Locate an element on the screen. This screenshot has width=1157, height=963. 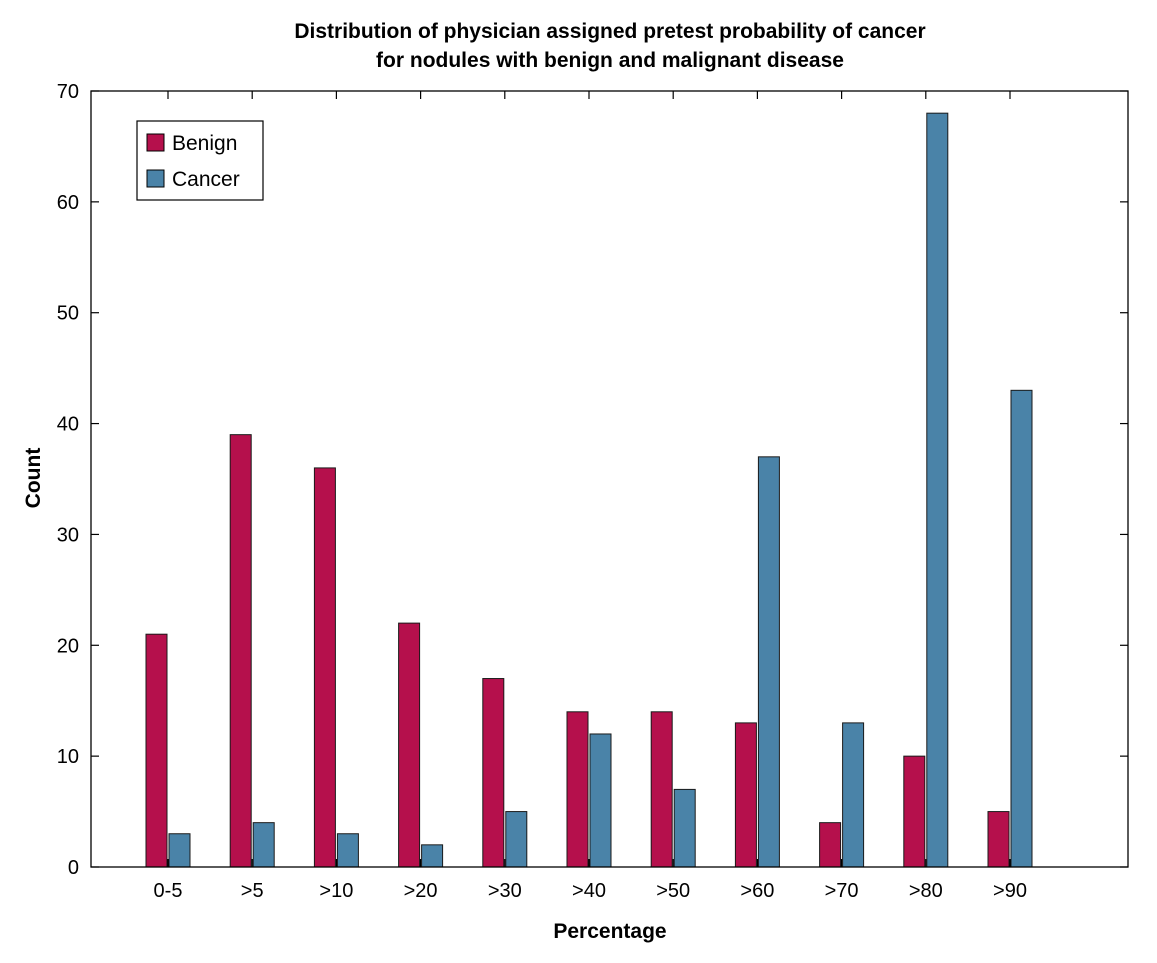
x-tick-label-9: >80 is located at coordinates (926, 891).